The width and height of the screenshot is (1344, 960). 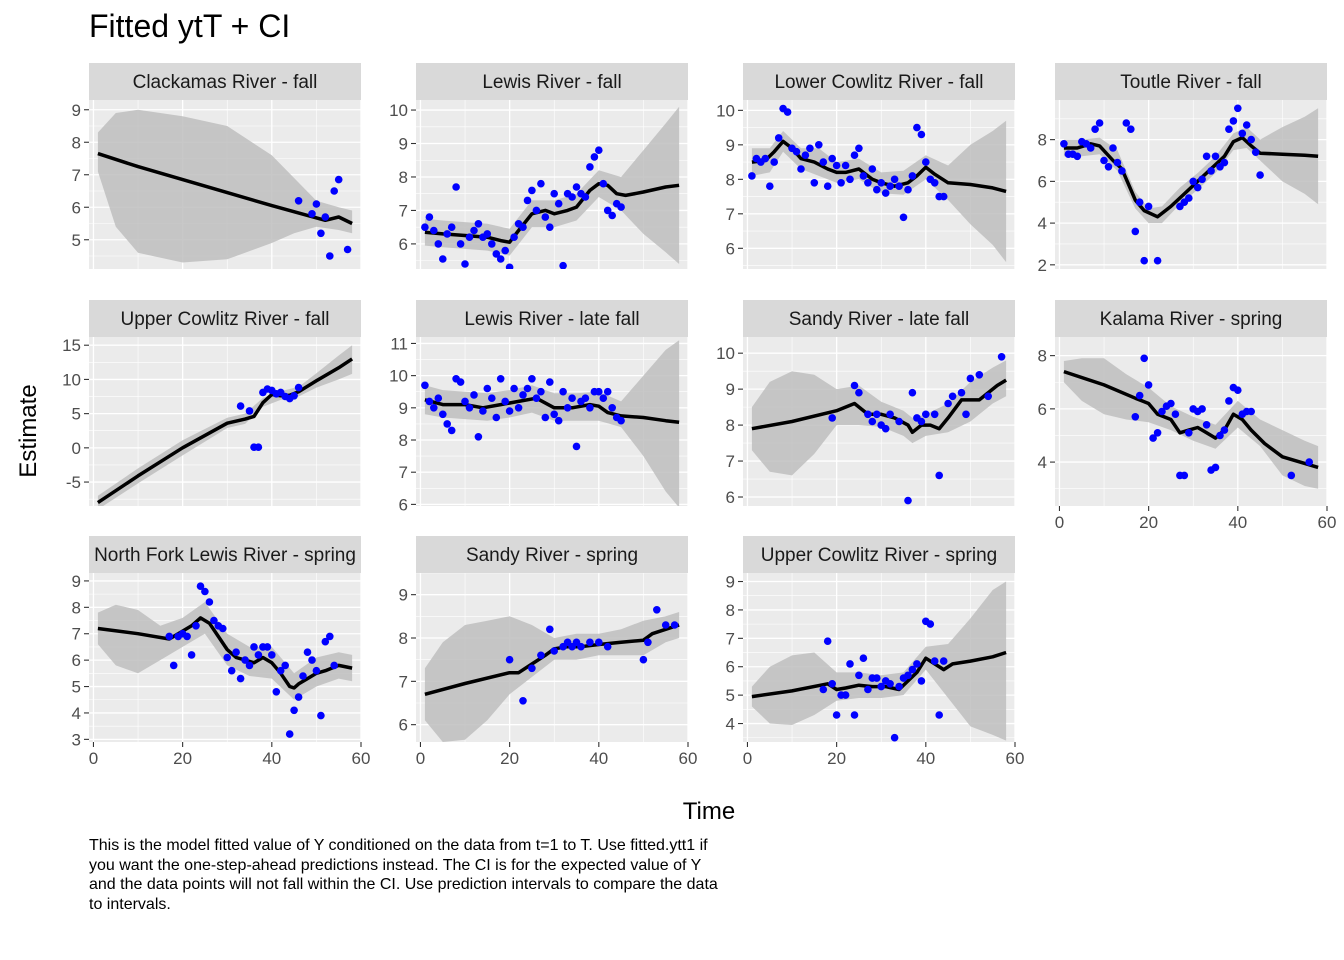 What do you see at coordinates (76, 142) in the screenshot?
I see `y-tick-label: 8` at bounding box center [76, 142].